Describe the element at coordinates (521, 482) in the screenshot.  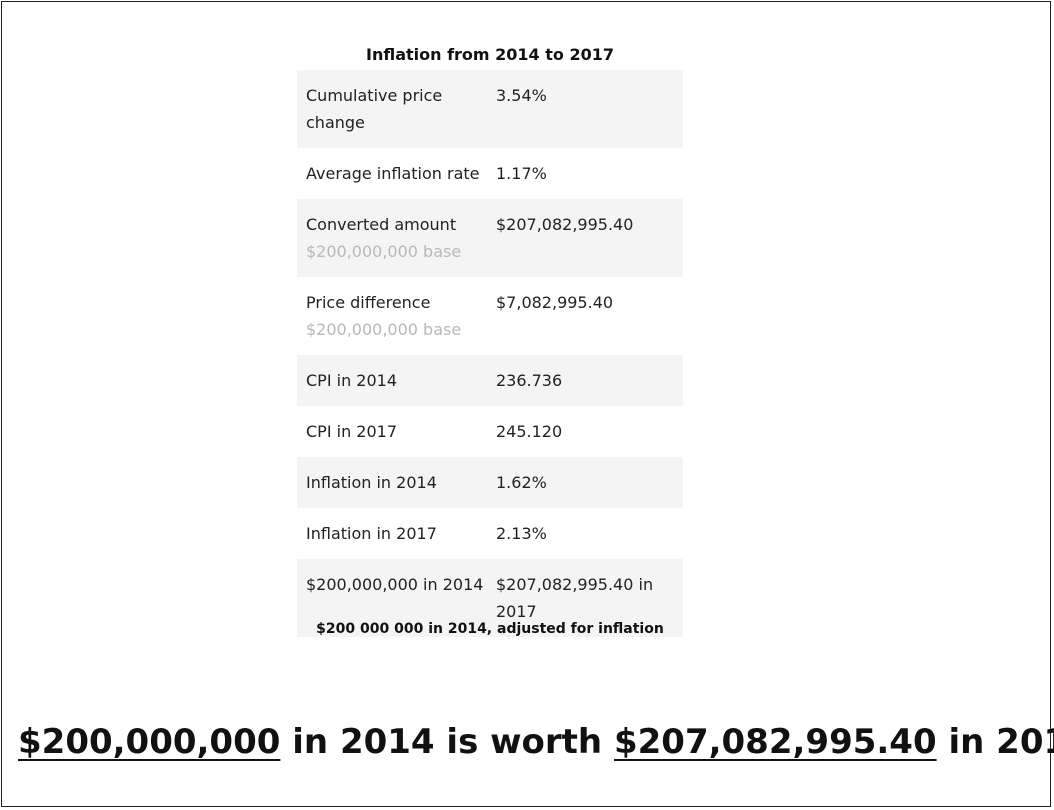
I see `row-value: 1.62%` at that location.